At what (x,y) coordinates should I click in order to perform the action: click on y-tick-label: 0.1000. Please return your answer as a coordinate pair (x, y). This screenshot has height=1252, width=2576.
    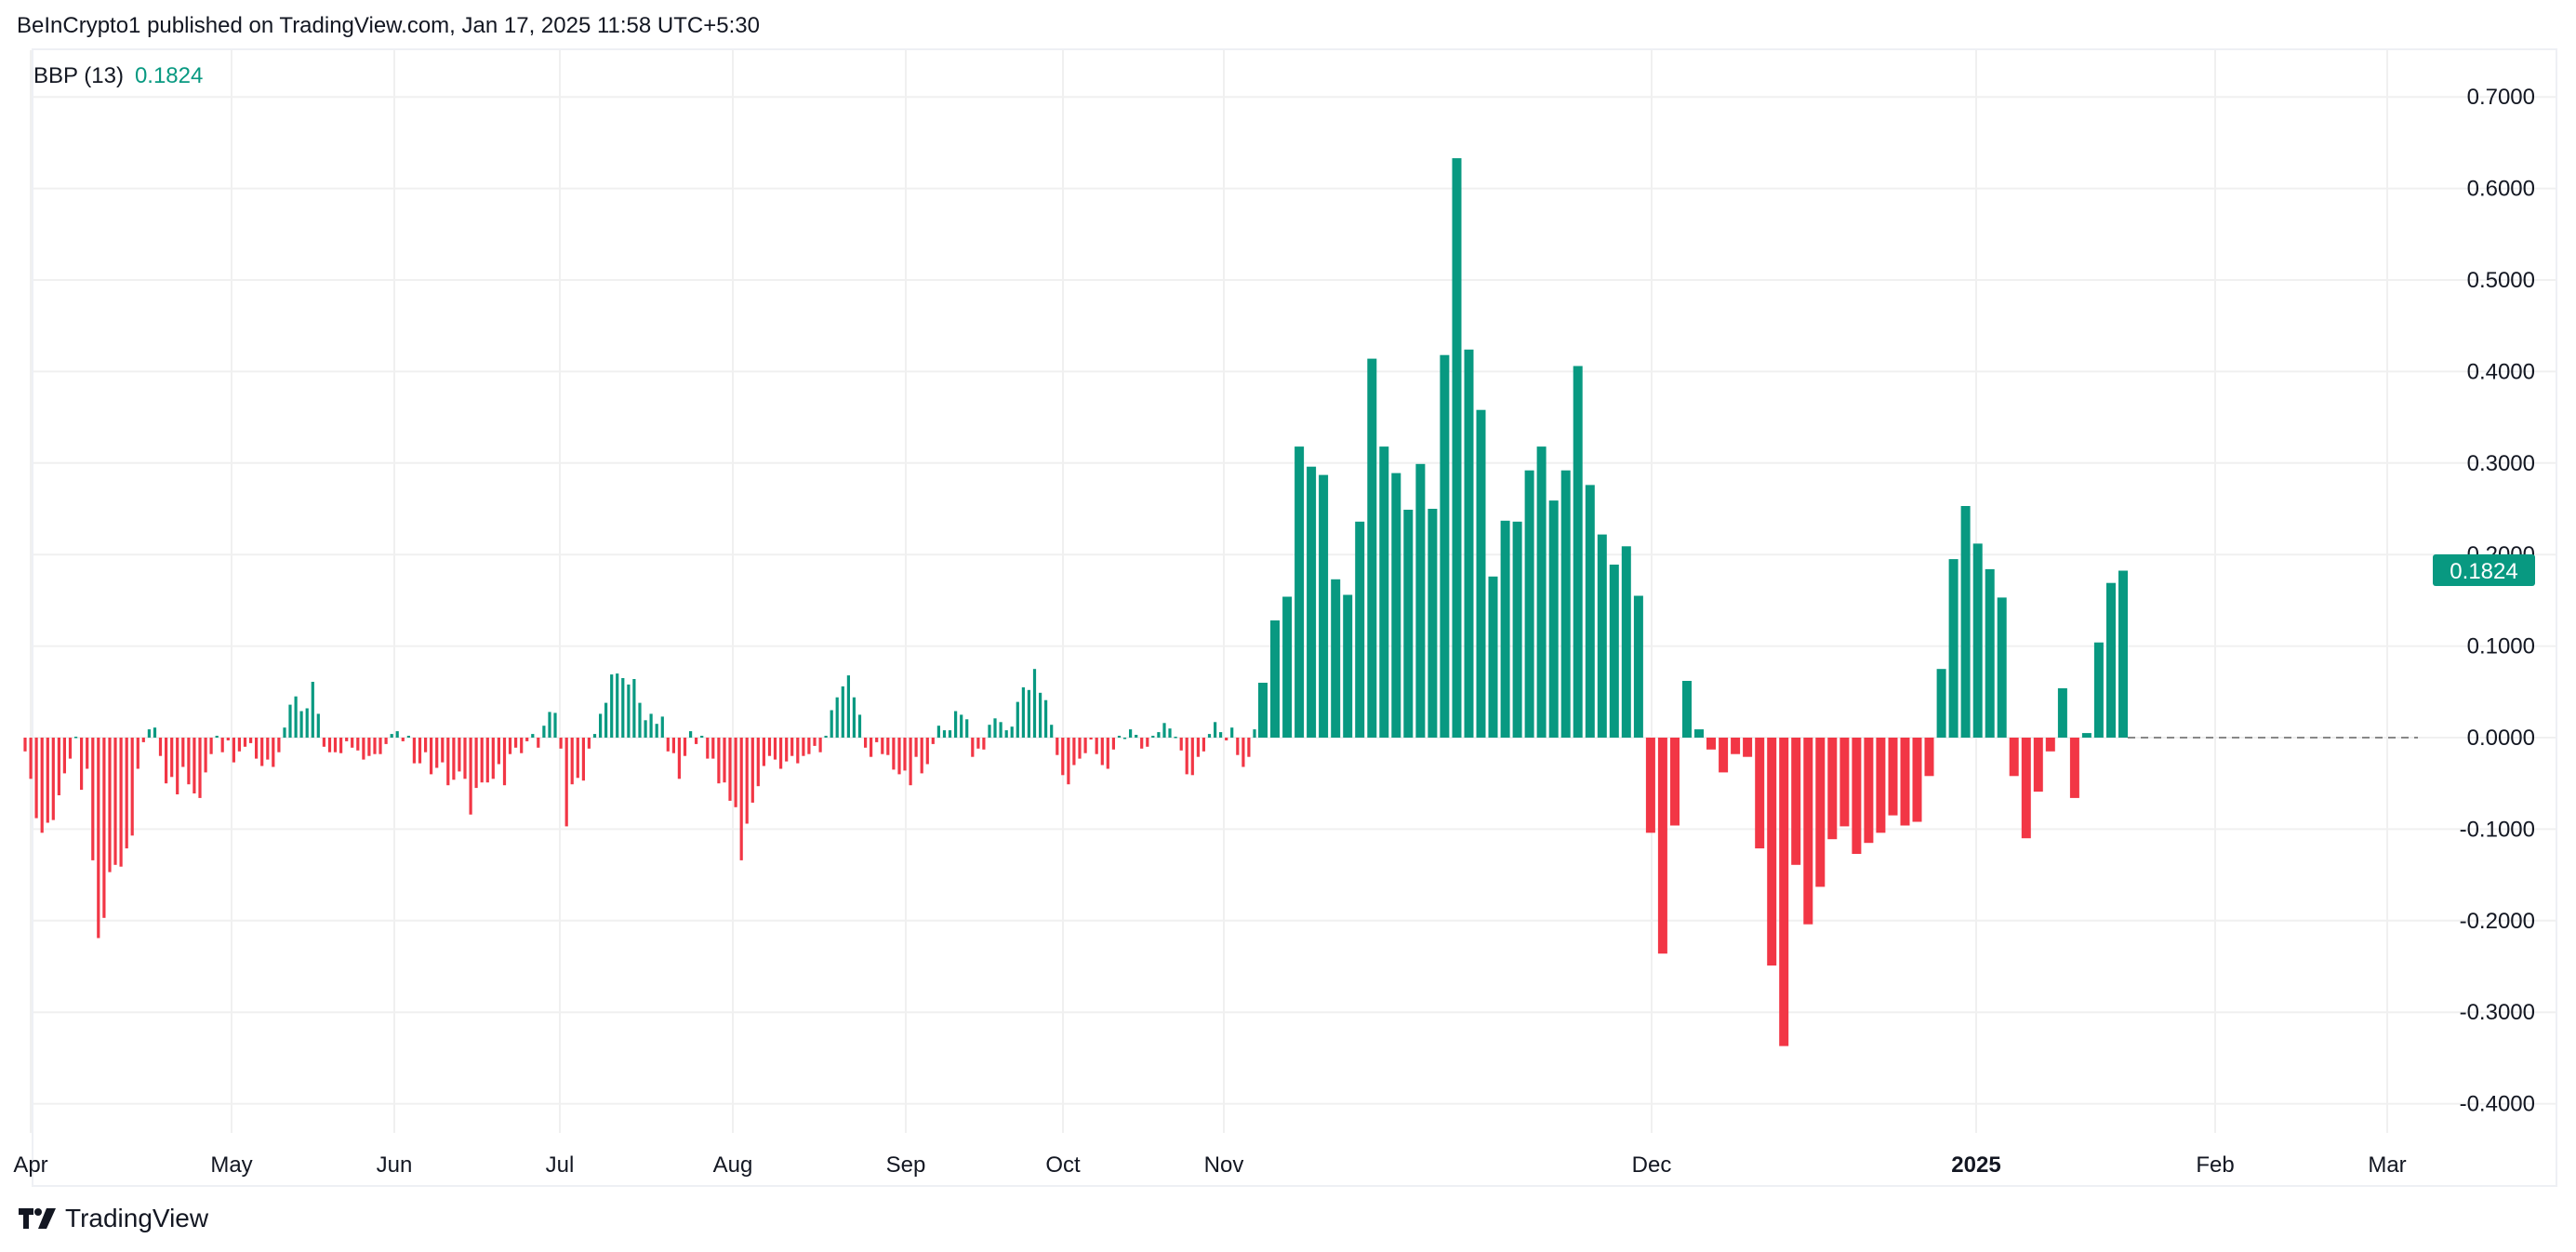
    Looking at the image, I should click on (2501, 646).